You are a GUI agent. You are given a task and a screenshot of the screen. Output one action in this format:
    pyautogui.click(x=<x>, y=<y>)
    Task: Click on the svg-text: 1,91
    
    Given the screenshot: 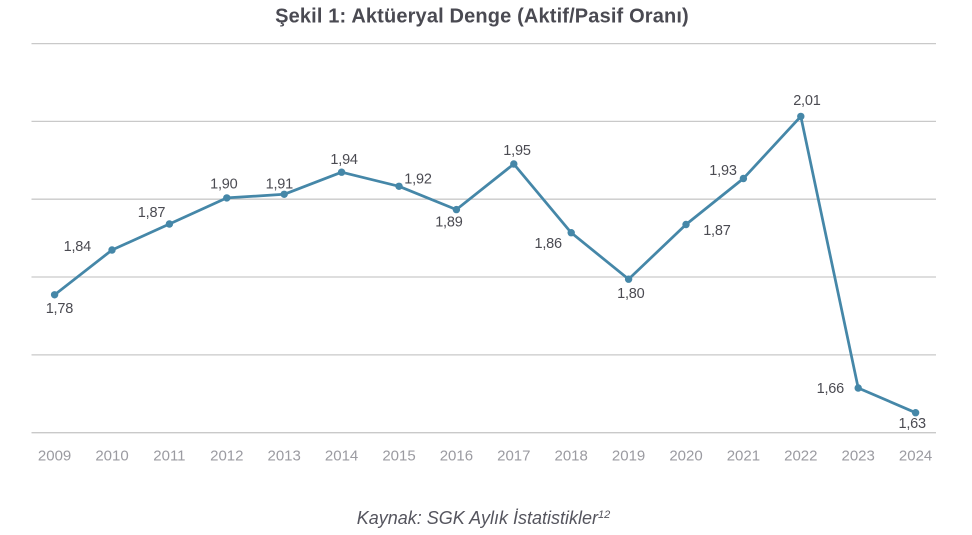 What is the action you would take?
    pyautogui.click(x=280, y=185)
    